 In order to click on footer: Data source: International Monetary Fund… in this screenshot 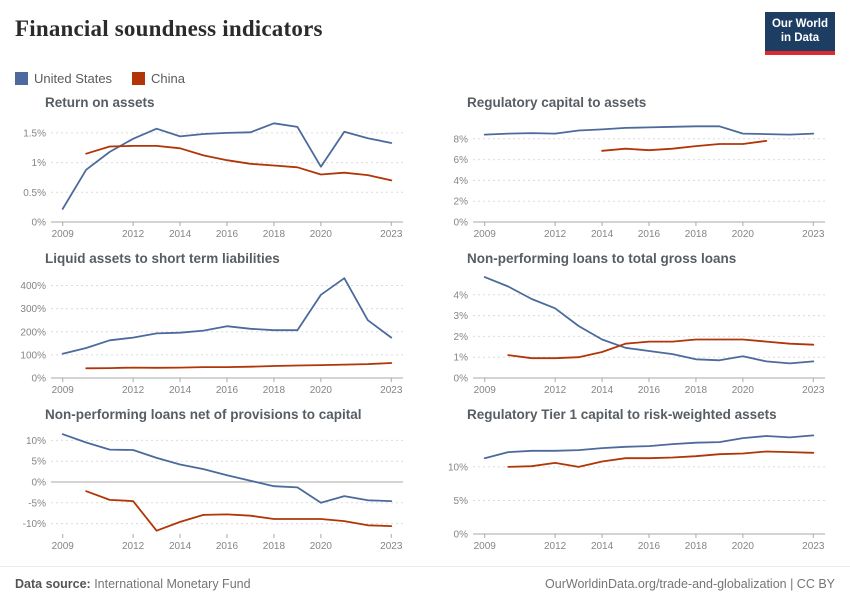, I will do `click(425, 583)`.